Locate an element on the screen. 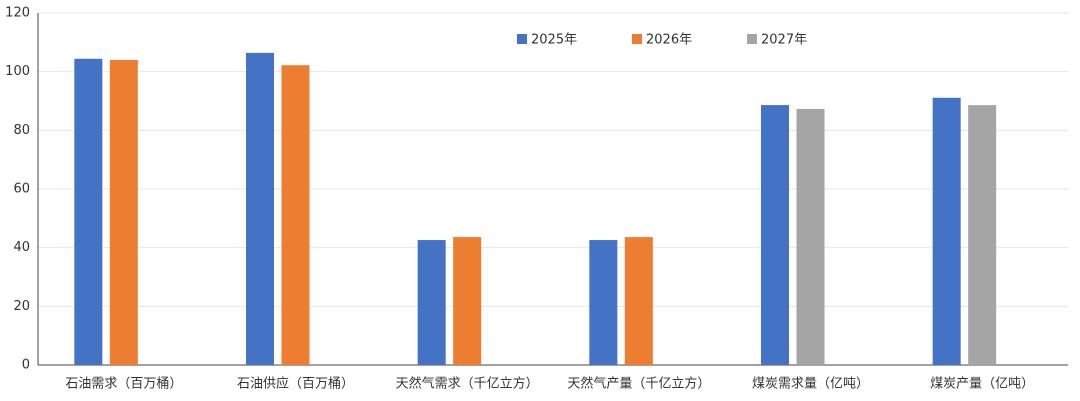 Image resolution: width=1080 pixels, height=401 pixels. legend-label: 2025年 is located at coordinates (554, 40).